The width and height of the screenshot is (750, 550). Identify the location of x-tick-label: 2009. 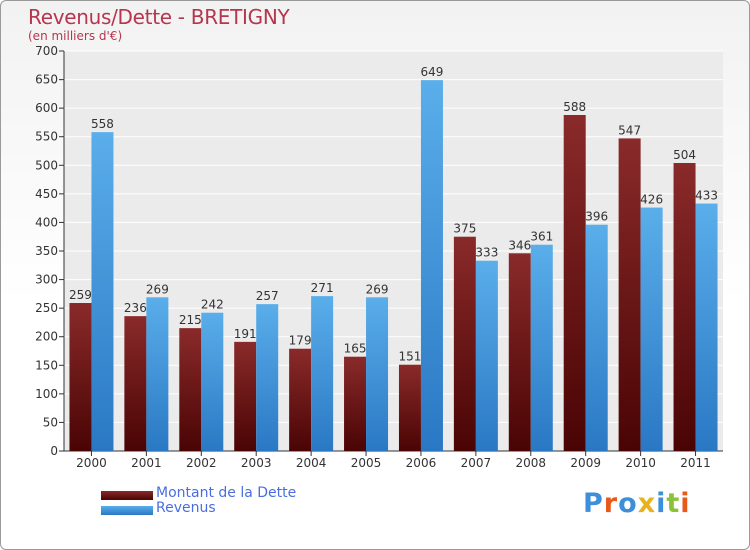
(585, 463).